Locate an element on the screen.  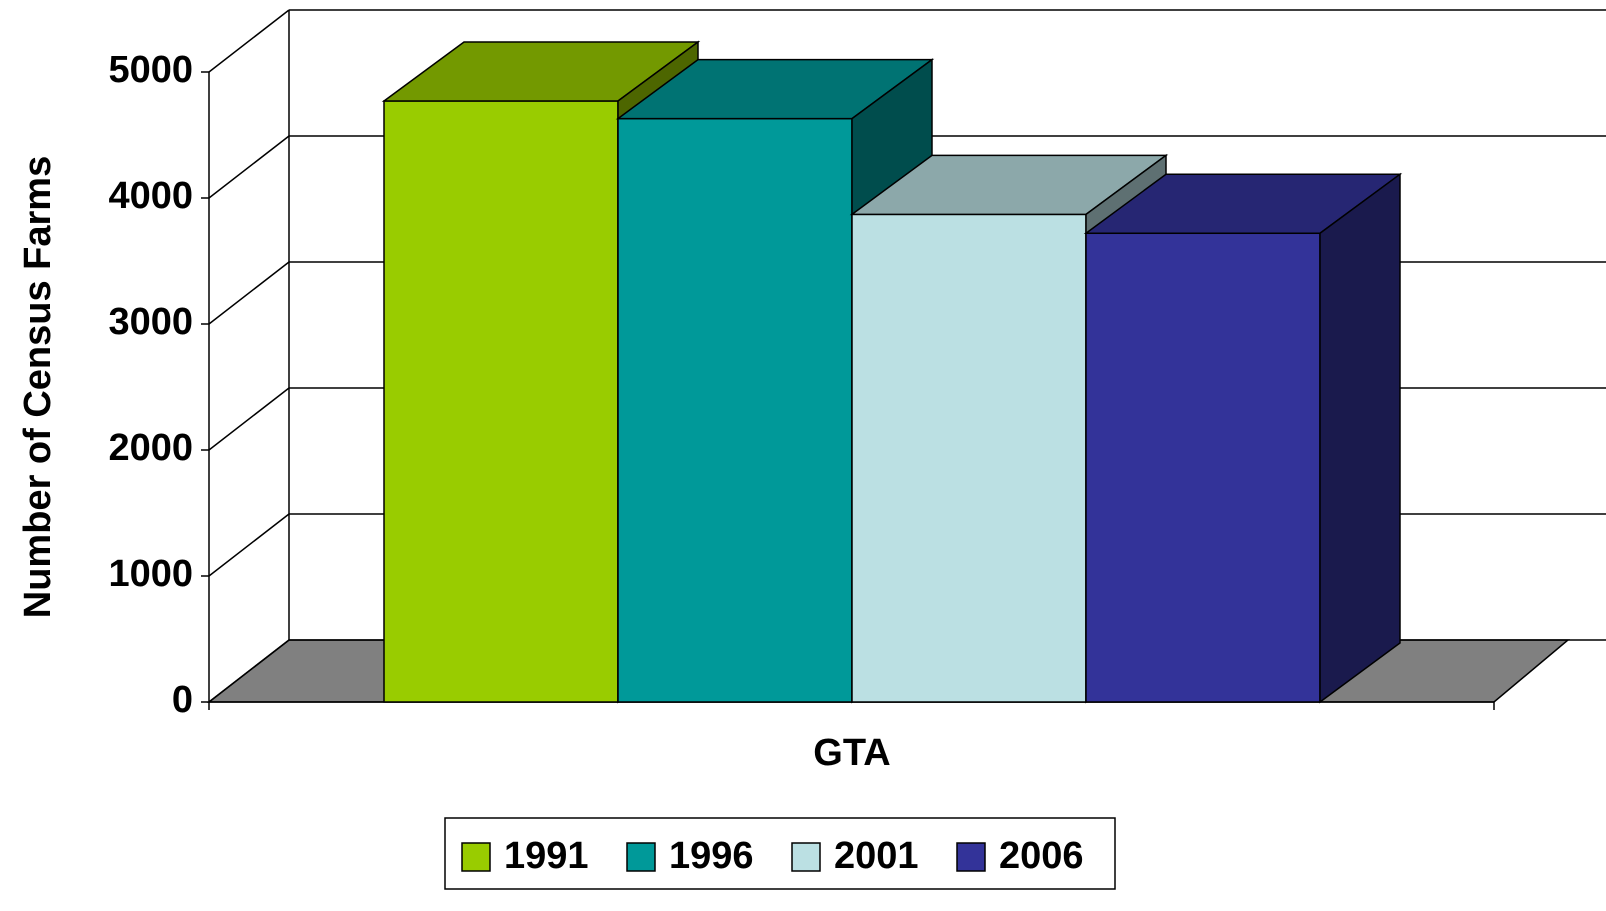
y-tick-label: 0 is located at coordinates (182, 700).